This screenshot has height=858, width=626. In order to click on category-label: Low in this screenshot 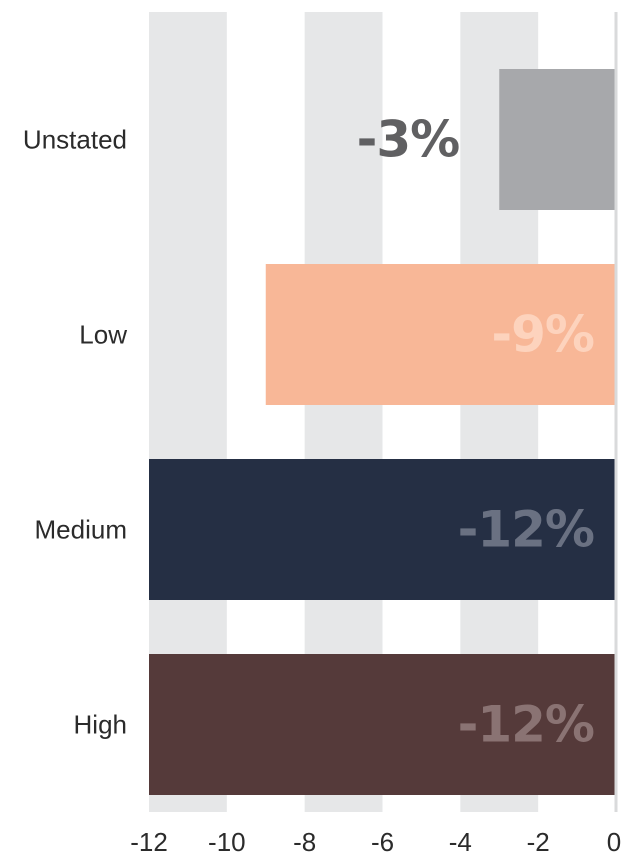, I will do `click(103, 335)`.